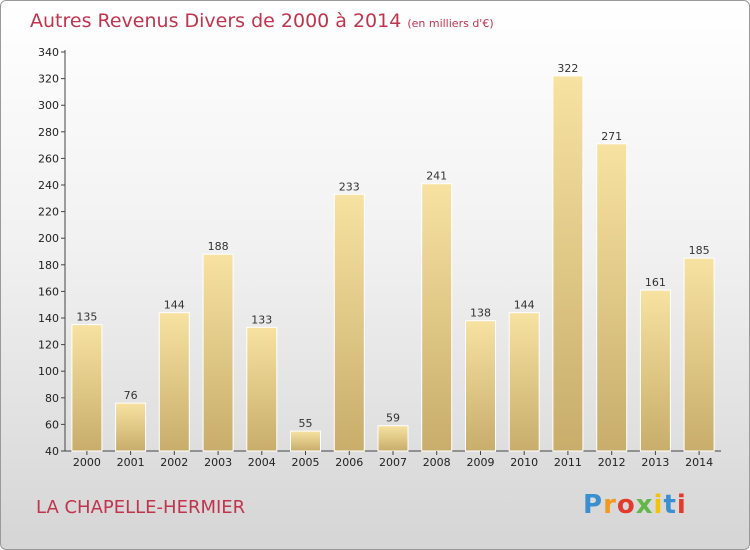 Image resolution: width=750 pixels, height=550 pixels. What do you see at coordinates (644, 505) in the screenshot?
I see `logo-letter: x` at bounding box center [644, 505].